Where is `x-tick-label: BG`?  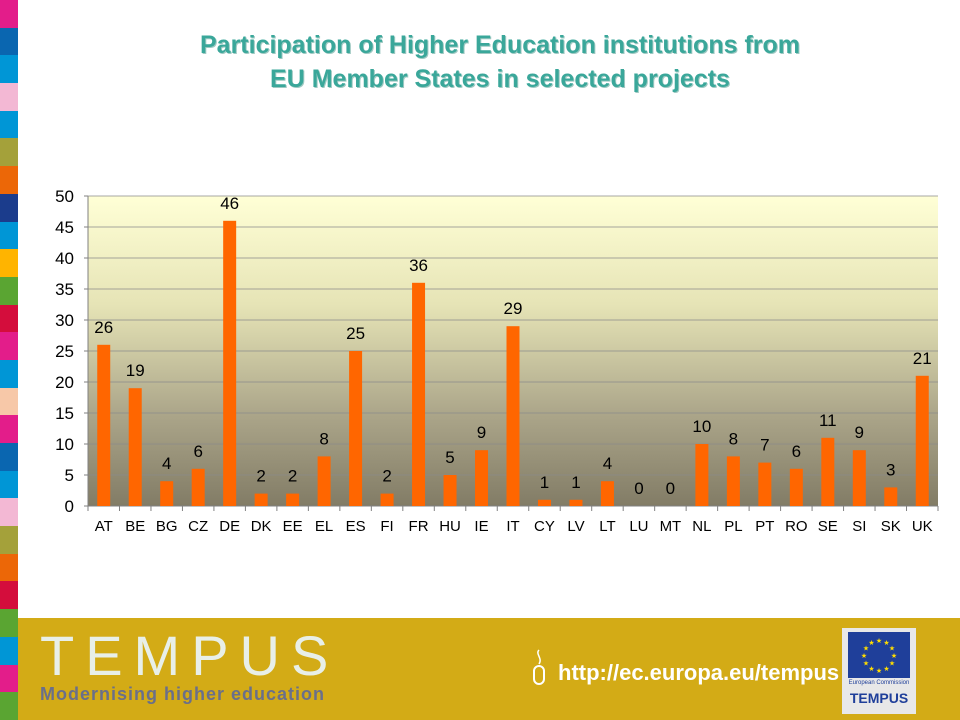 x-tick-label: BG is located at coordinates (167, 526).